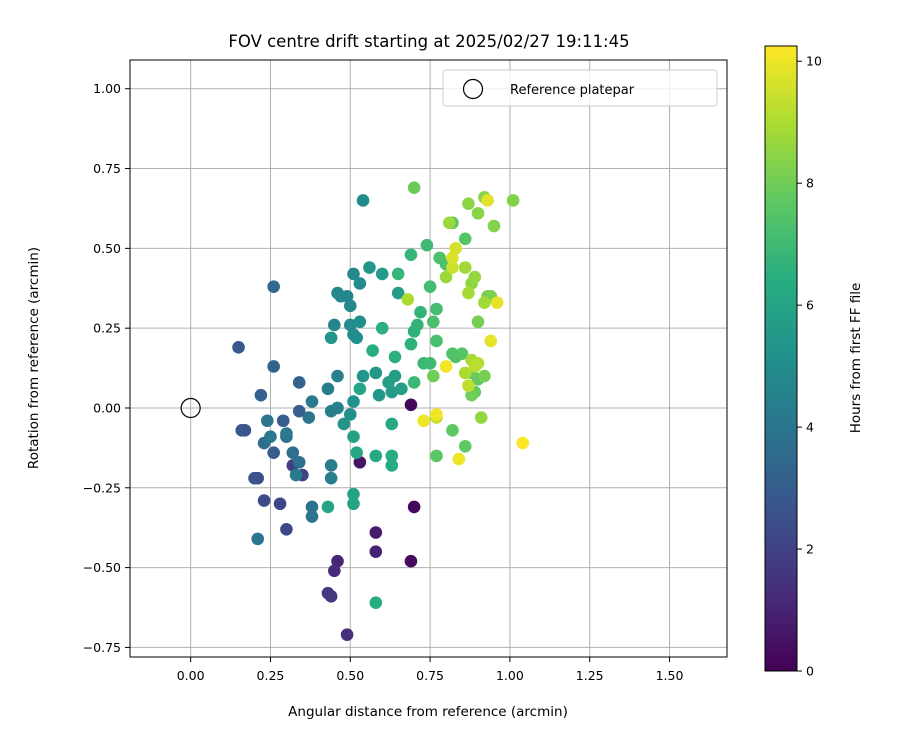 Image resolution: width=900 pixels, height=750 pixels. What do you see at coordinates (107, 88) in the screenshot?
I see `y-tick-label: 1.00` at bounding box center [107, 88].